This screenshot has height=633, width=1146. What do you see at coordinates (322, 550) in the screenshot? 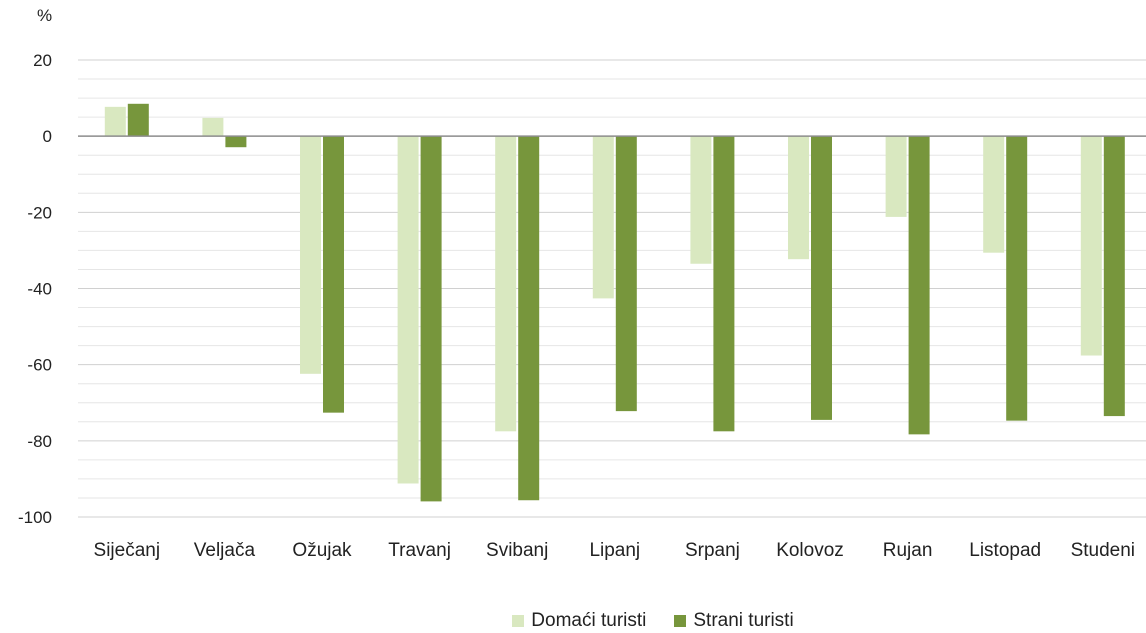
I see `x-tick-label: Ožujak` at bounding box center [322, 550].